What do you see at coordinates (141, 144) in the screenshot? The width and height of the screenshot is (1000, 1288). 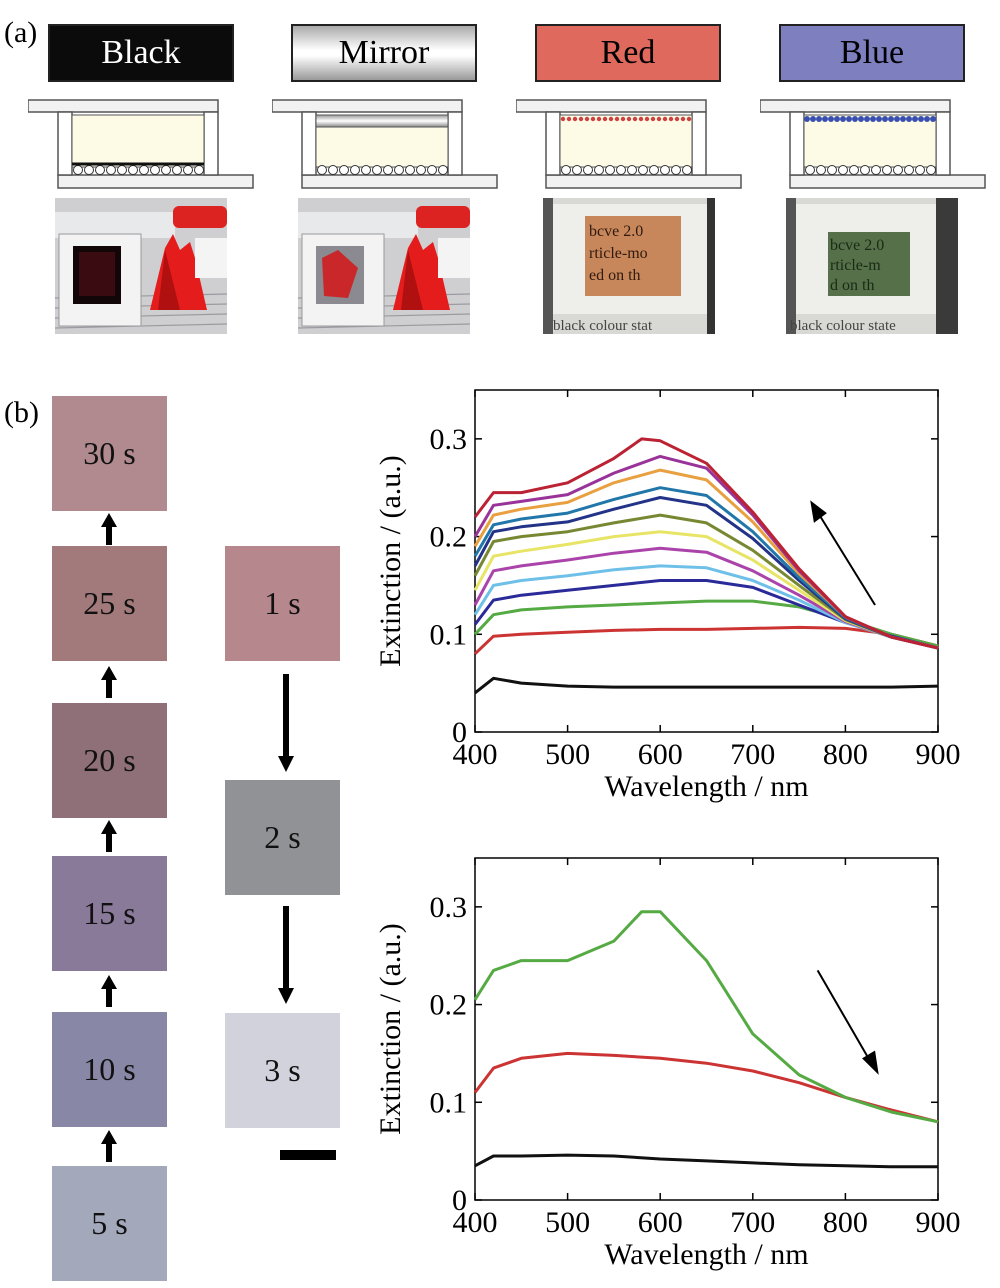 I see `device-schematic-black` at bounding box center [141, 144].